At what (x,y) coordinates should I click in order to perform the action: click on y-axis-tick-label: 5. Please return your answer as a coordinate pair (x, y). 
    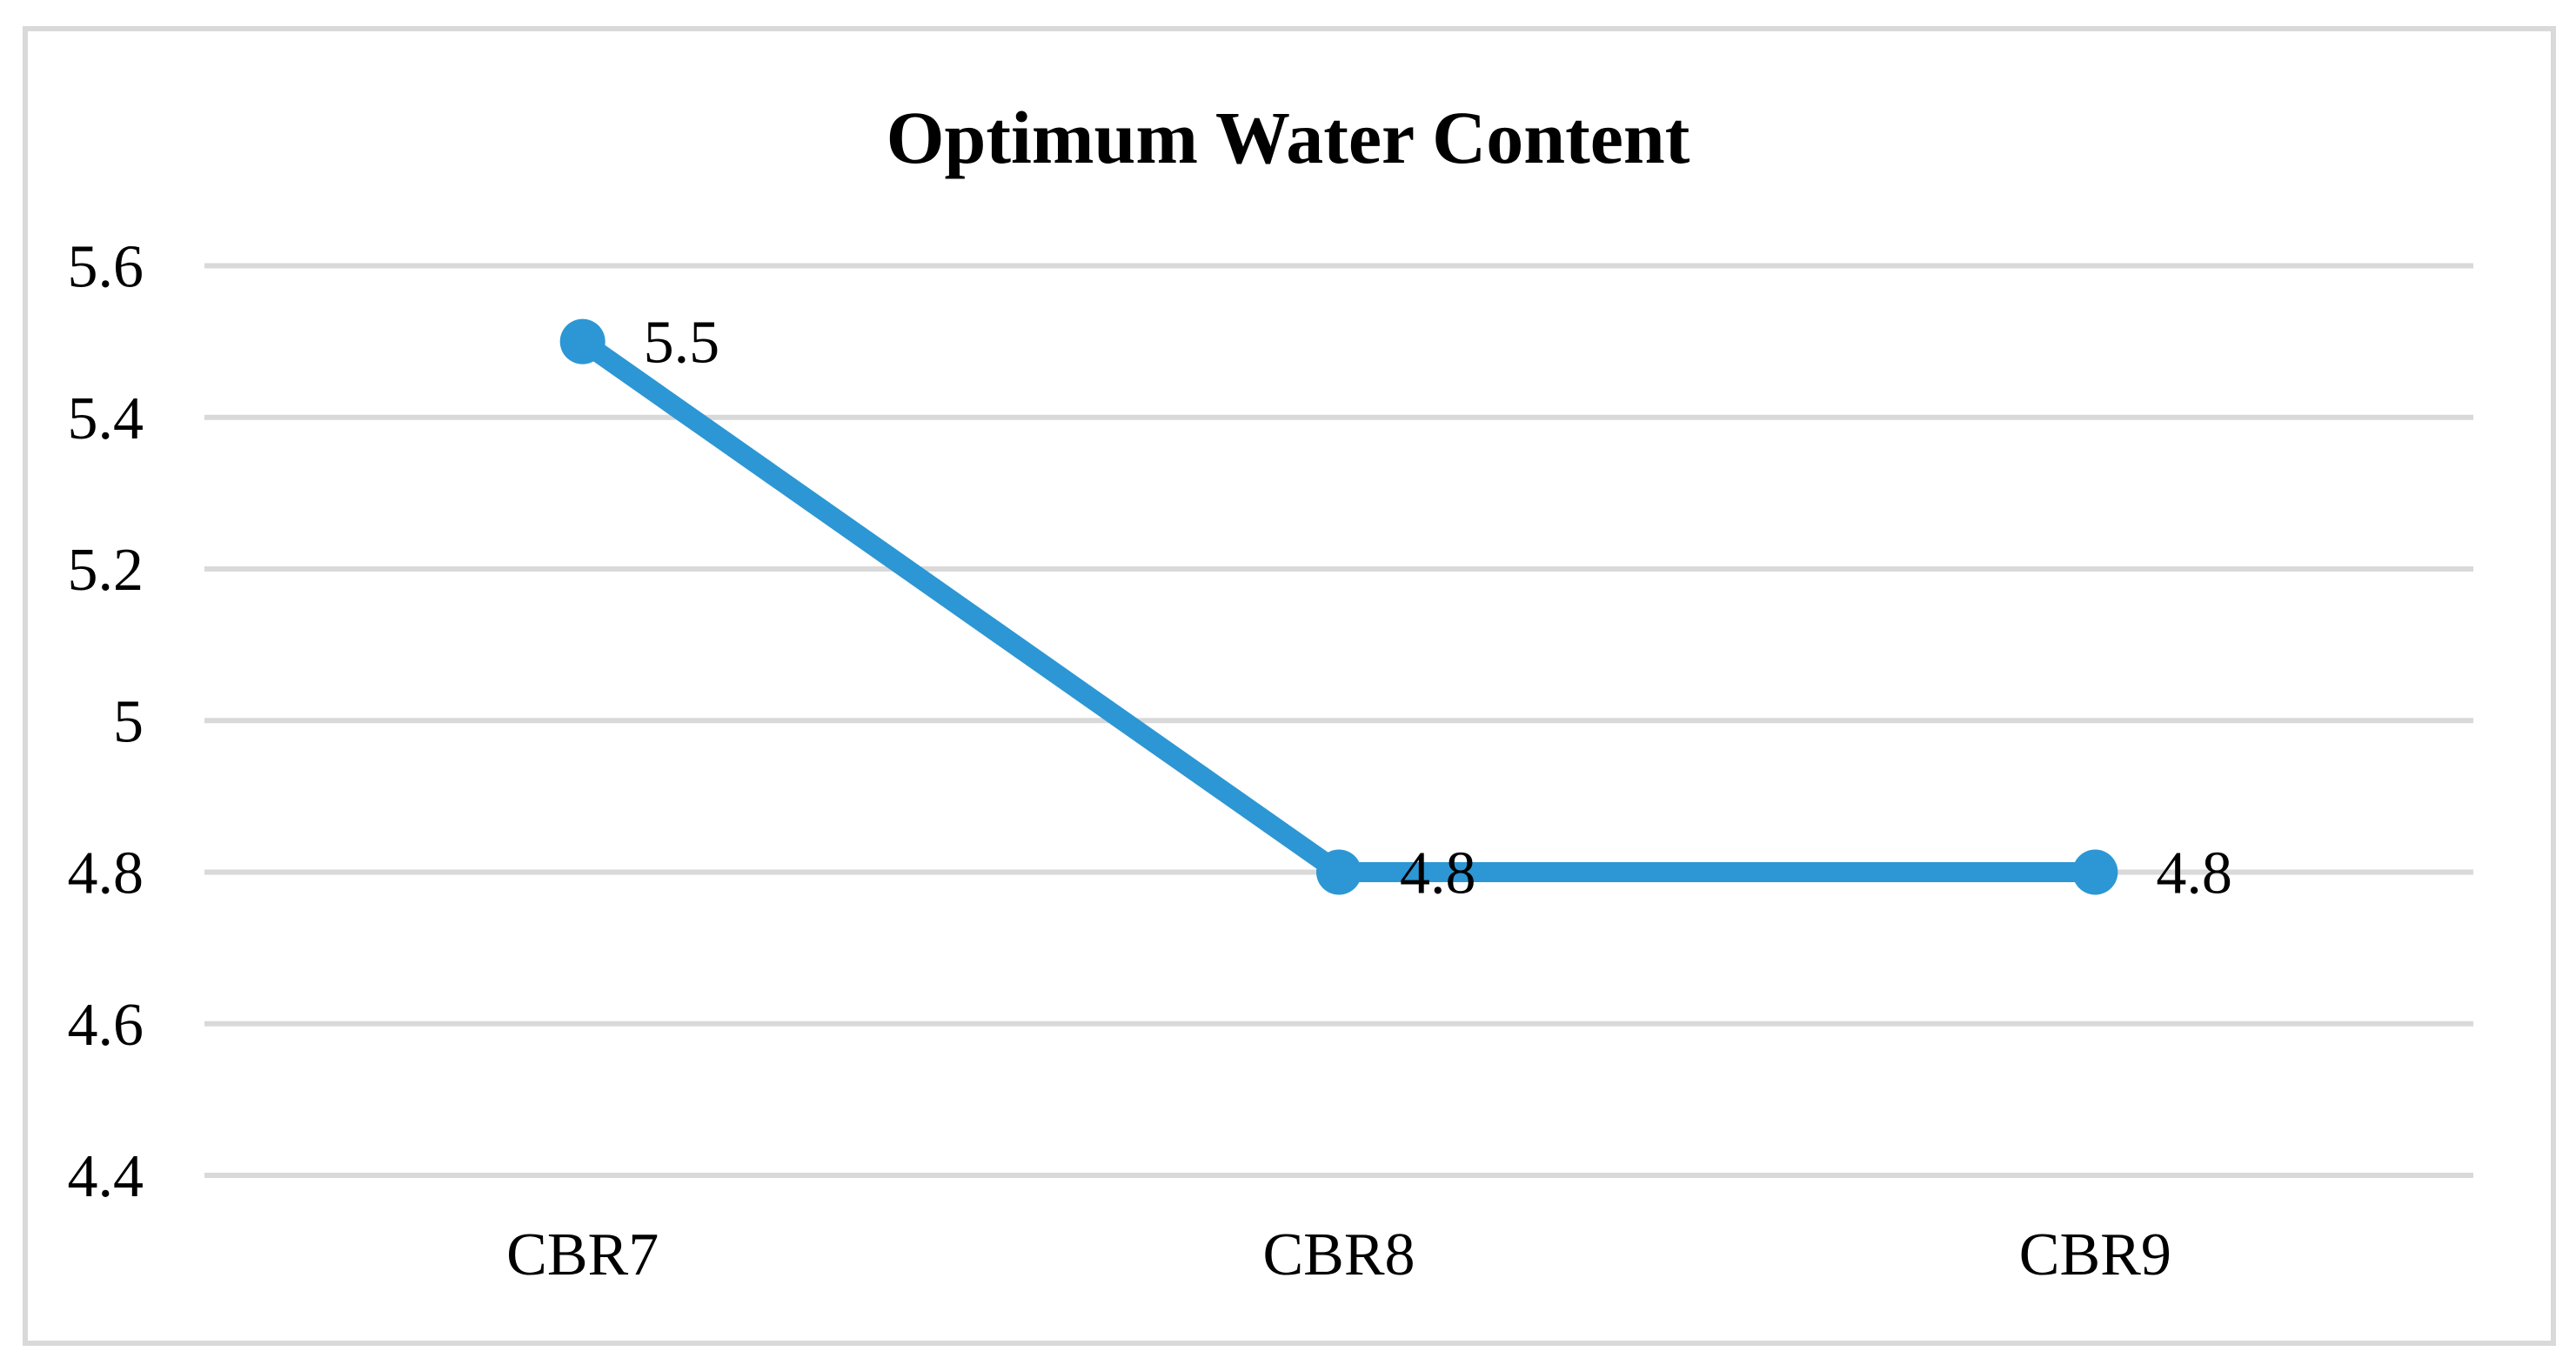
    Looking at the image, I should click on (128, 721).